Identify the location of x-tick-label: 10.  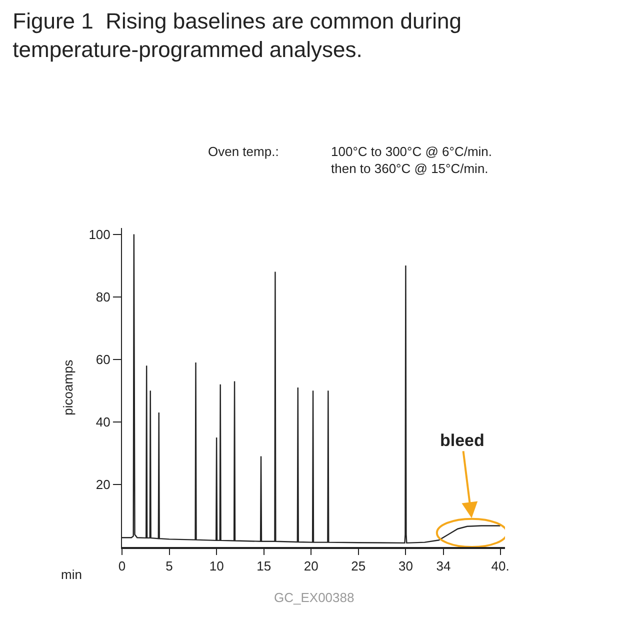
(216, 566).